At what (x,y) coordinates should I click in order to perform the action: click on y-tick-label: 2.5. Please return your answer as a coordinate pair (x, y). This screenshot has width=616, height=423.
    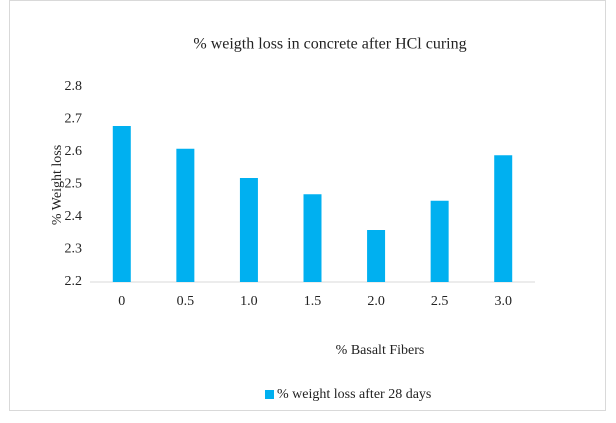
    Looking at the image, I should click on (74, 184).